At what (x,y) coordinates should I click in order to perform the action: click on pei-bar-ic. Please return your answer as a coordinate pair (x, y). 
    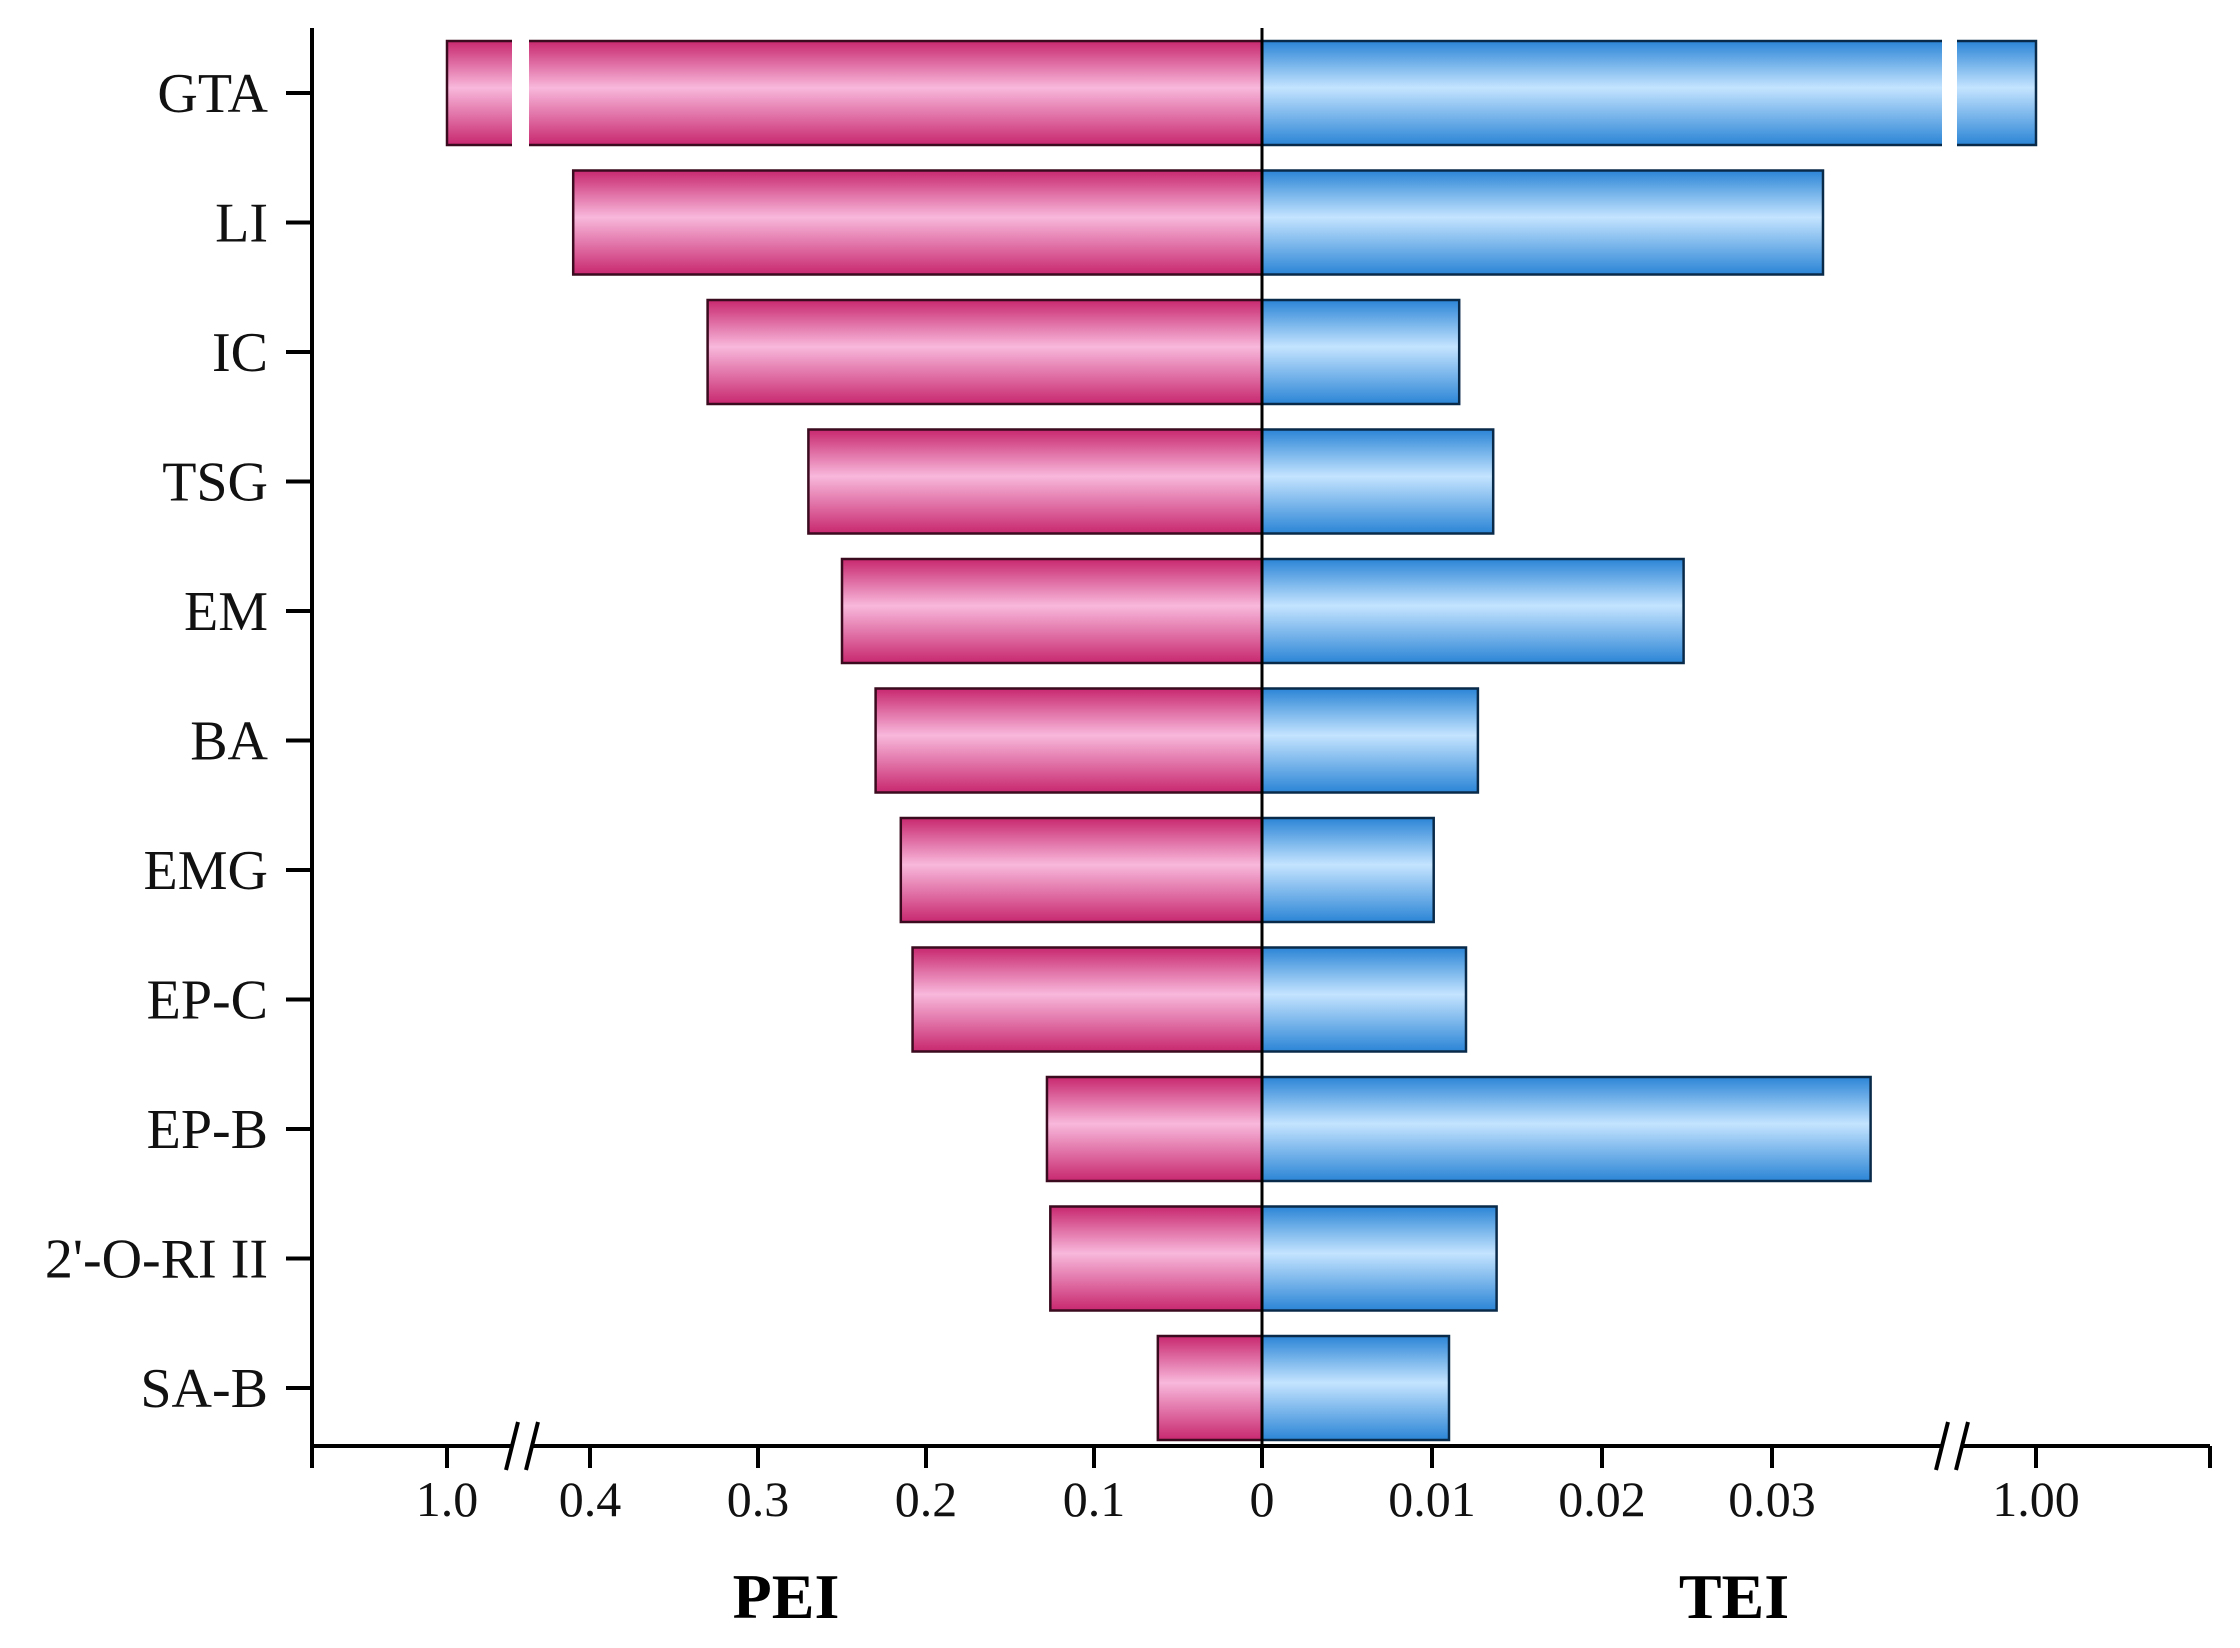
    Looking at the image, I should click on (985, 352).